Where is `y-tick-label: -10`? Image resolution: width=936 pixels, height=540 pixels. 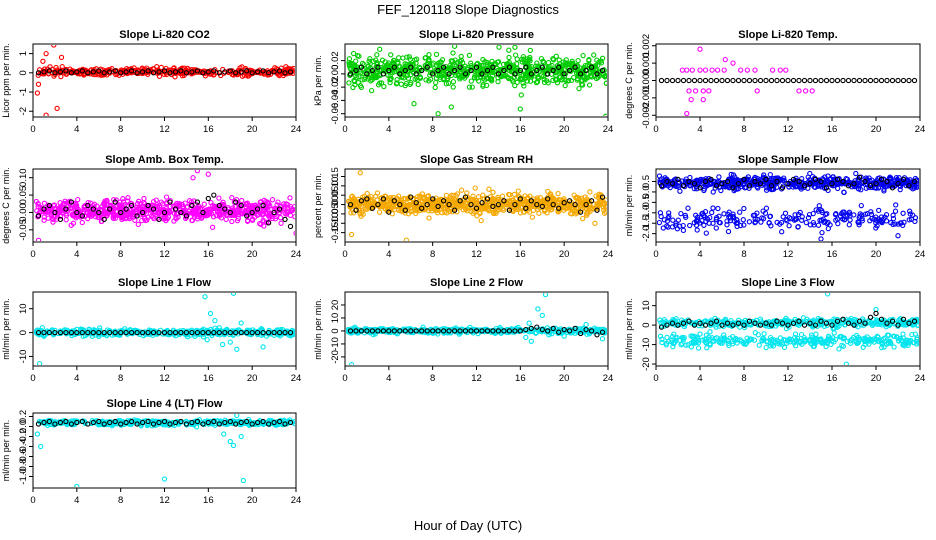
y-tick-label: -10 is located at coordinates (23, 357).